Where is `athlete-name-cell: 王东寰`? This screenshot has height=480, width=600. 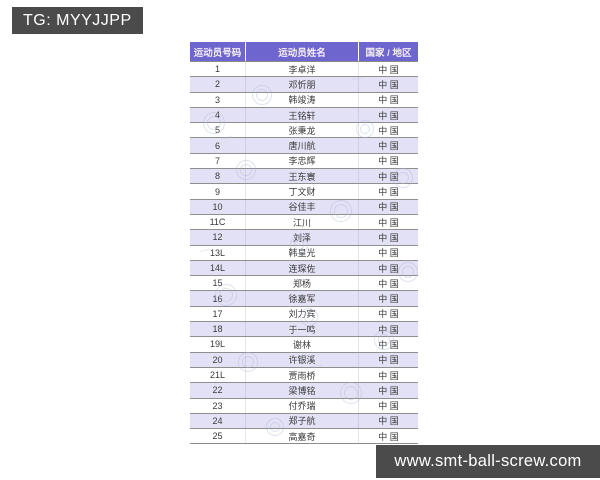 athlete-name-cell: 王东寰 is located at coordinates (302, 176).